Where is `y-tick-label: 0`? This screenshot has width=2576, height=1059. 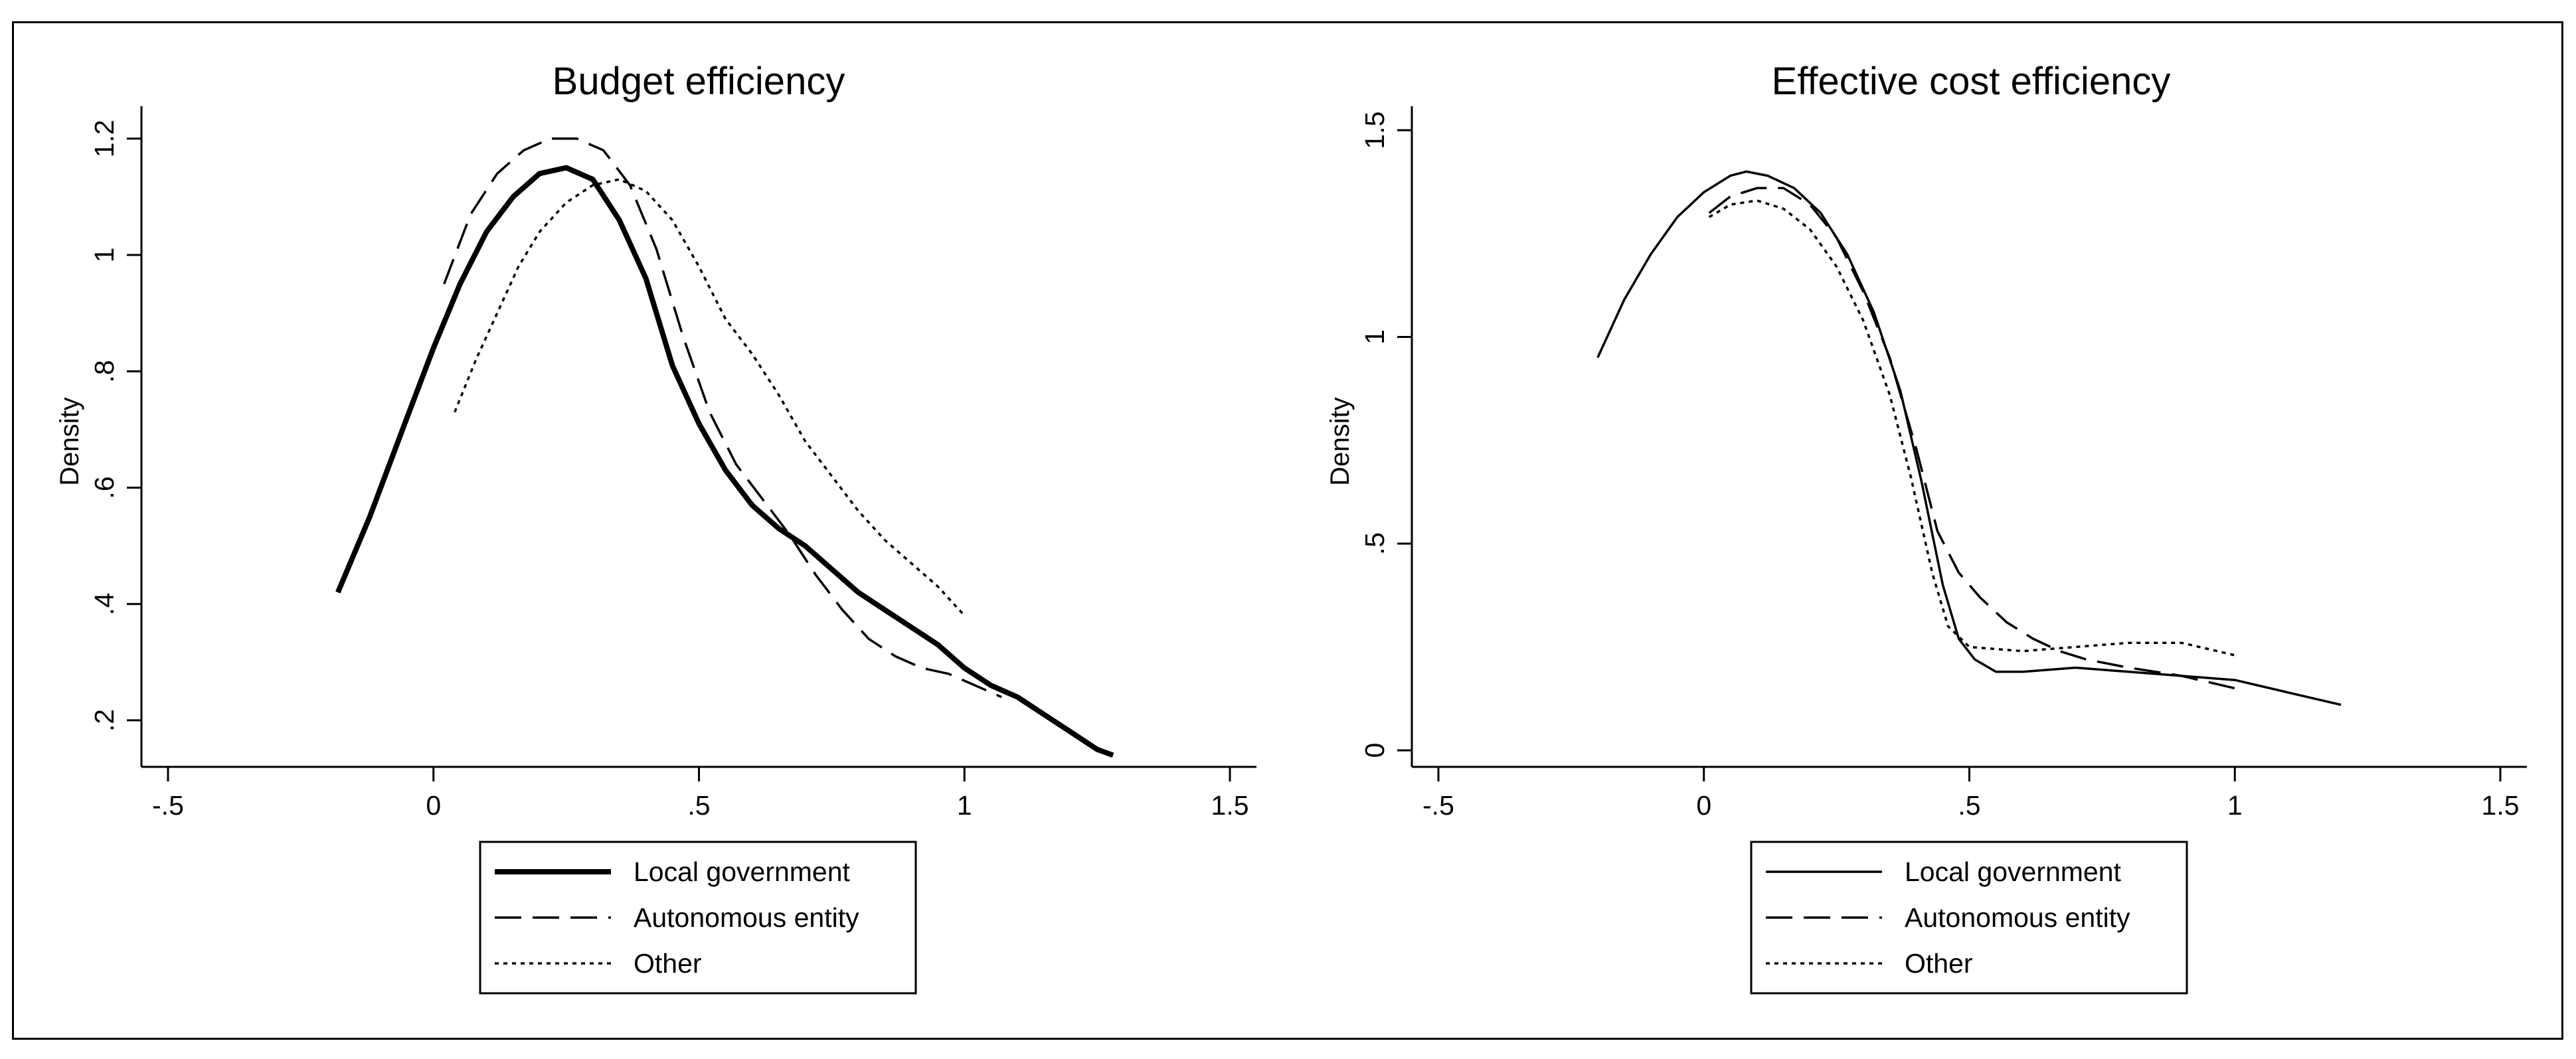
y-tick-label: 0 is located at coordinates (1374, 750).